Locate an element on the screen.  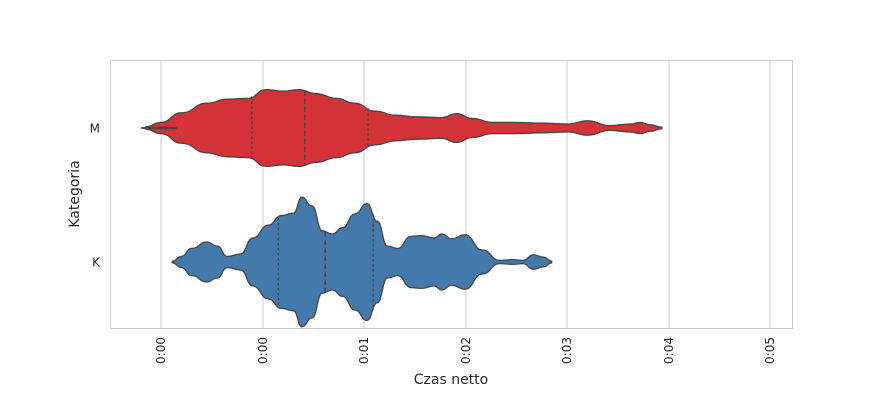
violin-body-k is located at coordinates (362, 262).